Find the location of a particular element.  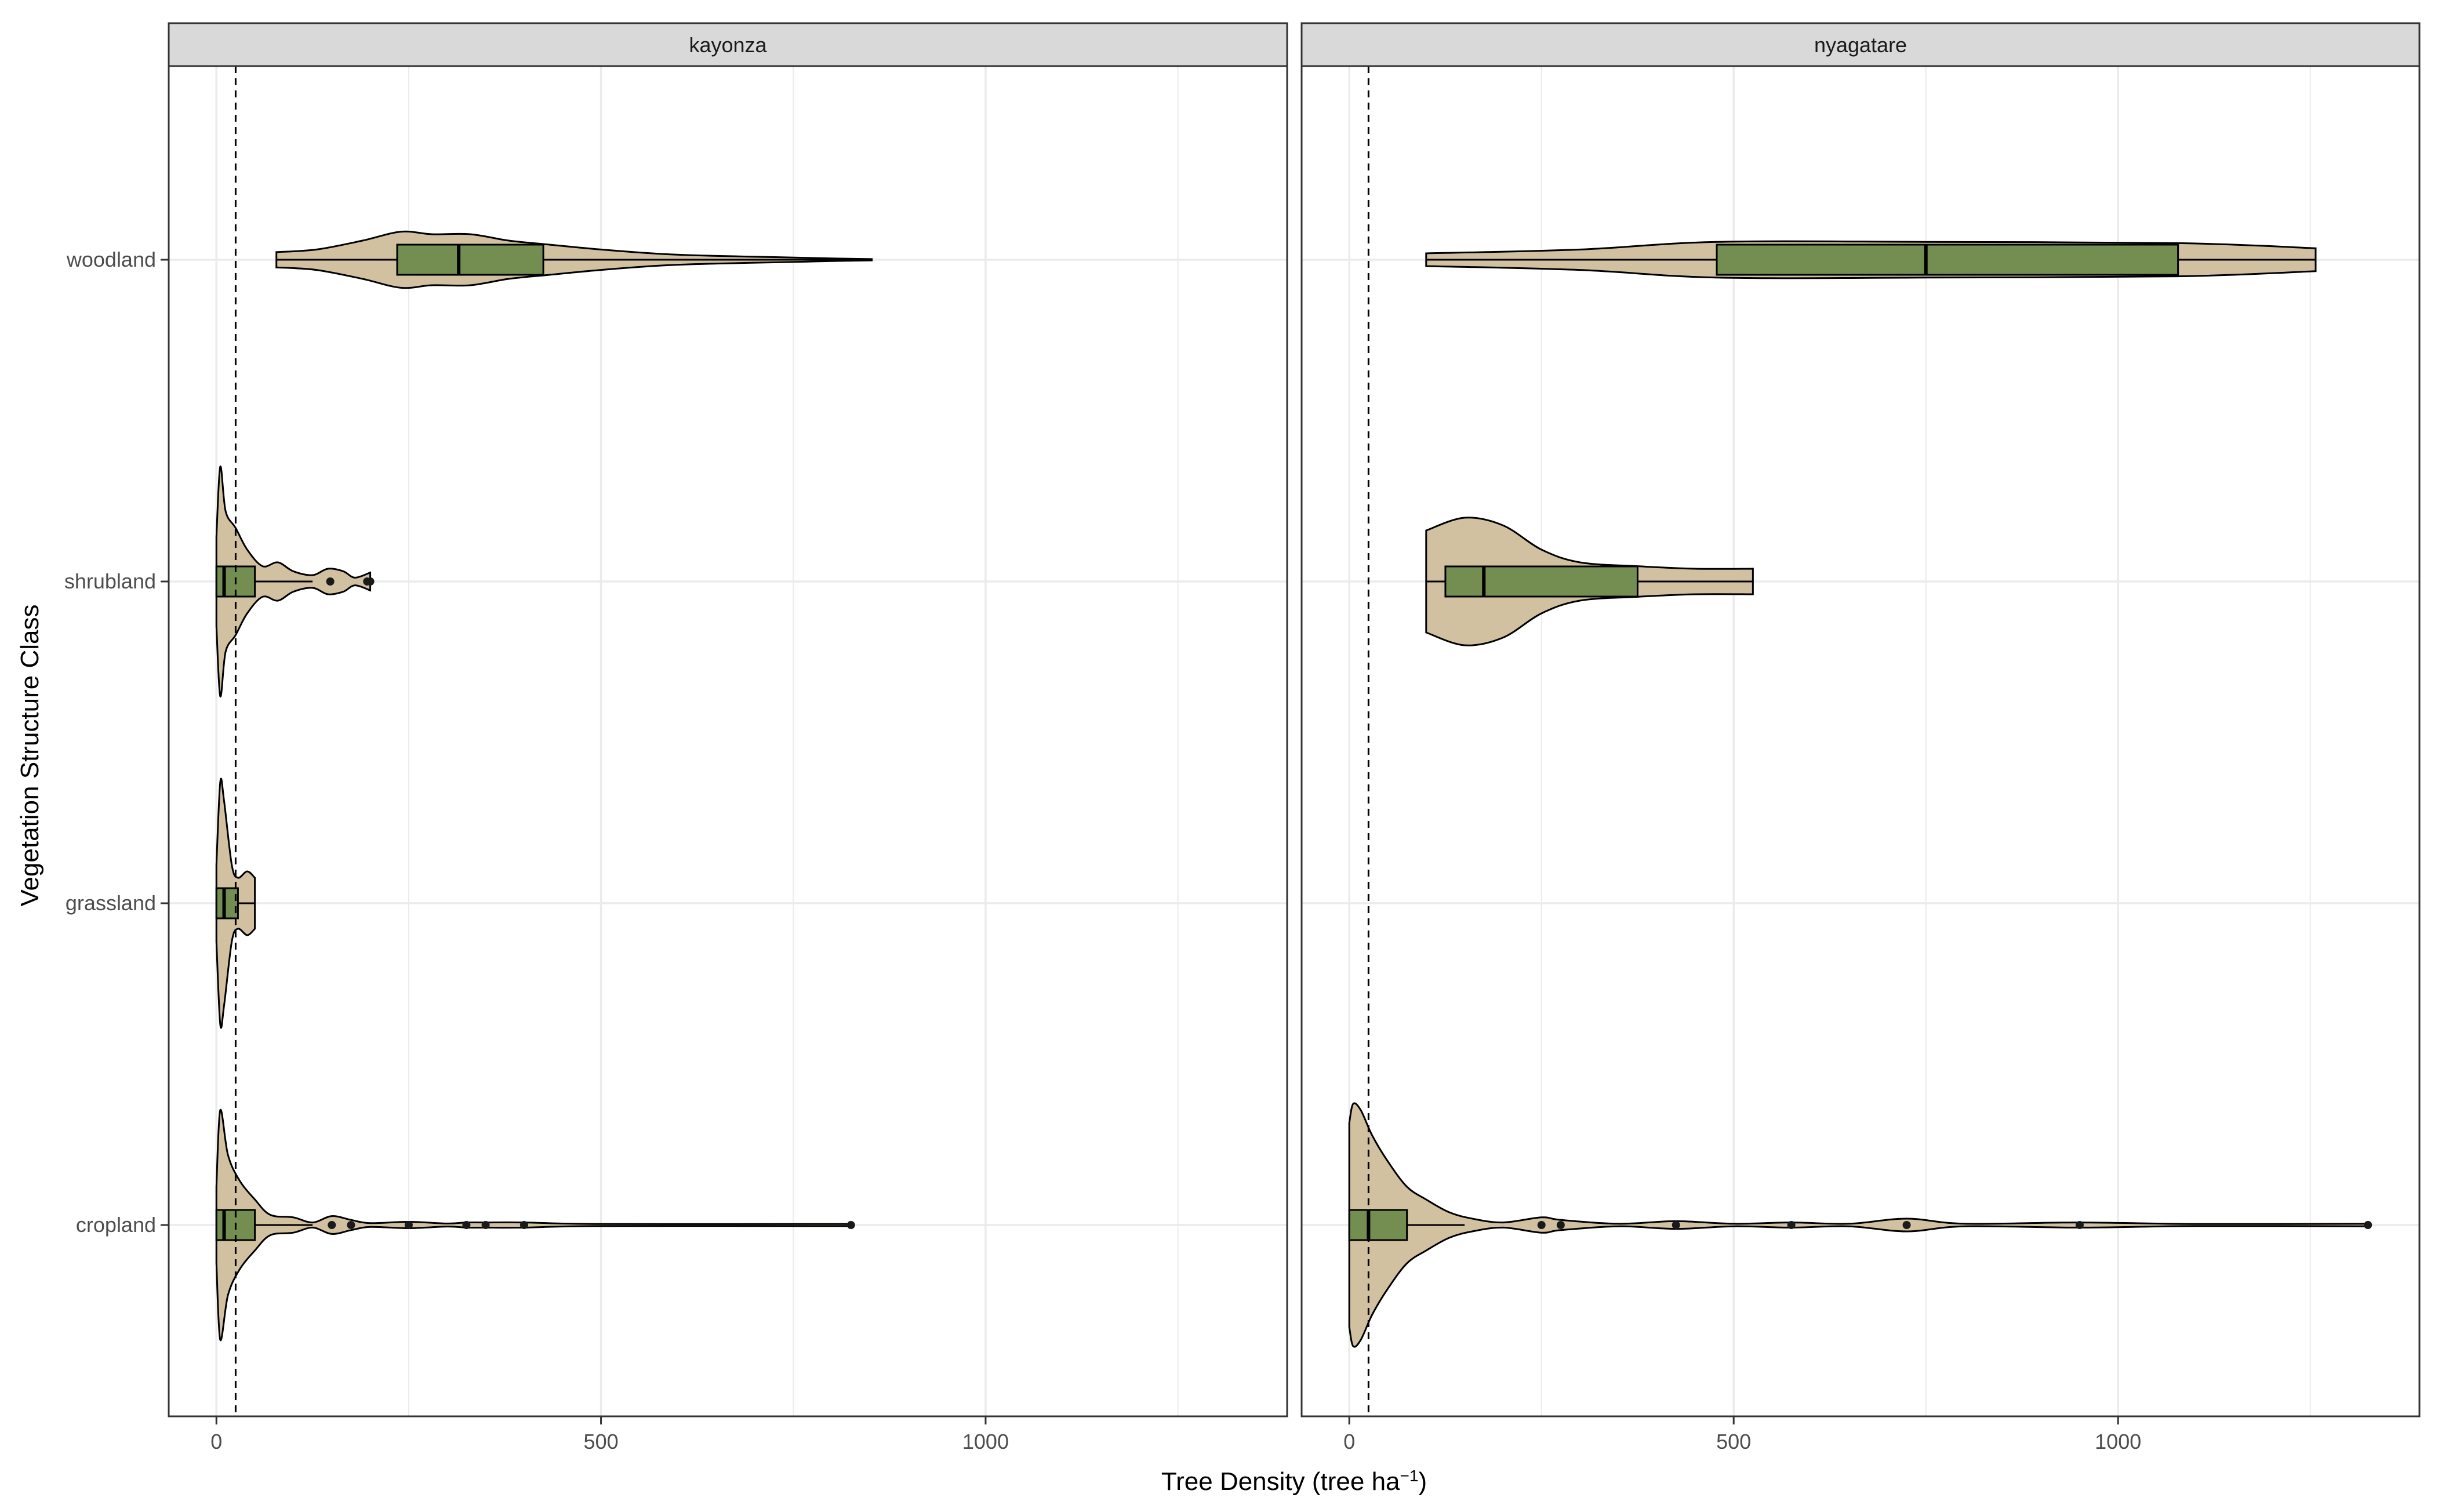

violin-group-shrubland is located at coordinates (1589, 581).